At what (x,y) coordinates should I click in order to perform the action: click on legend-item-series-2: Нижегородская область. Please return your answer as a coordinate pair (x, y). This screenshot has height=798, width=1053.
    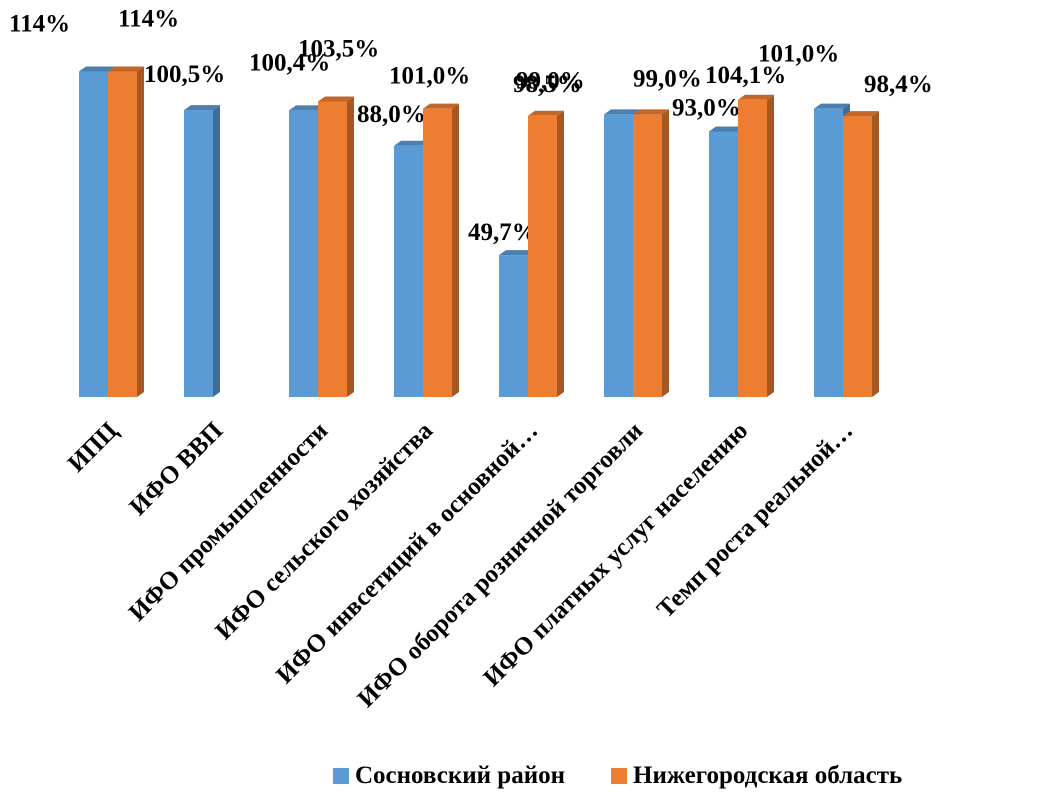
    Looking at the image, I should click on (756, 776).